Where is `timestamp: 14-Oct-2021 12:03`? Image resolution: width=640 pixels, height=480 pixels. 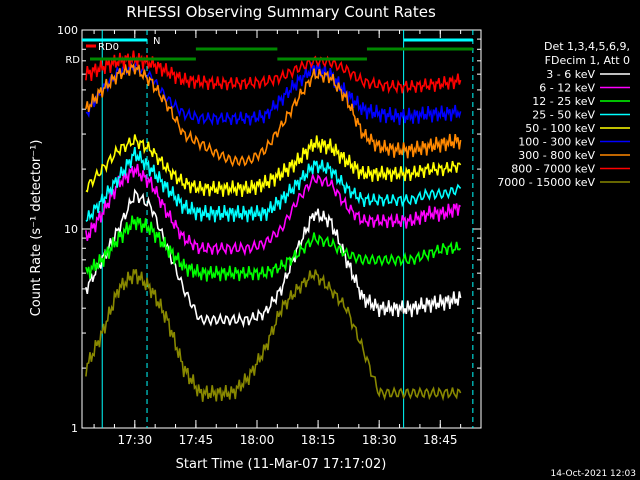
timestamp: 14-Oct-2021 12:03 is located at coordinates (593, 474).